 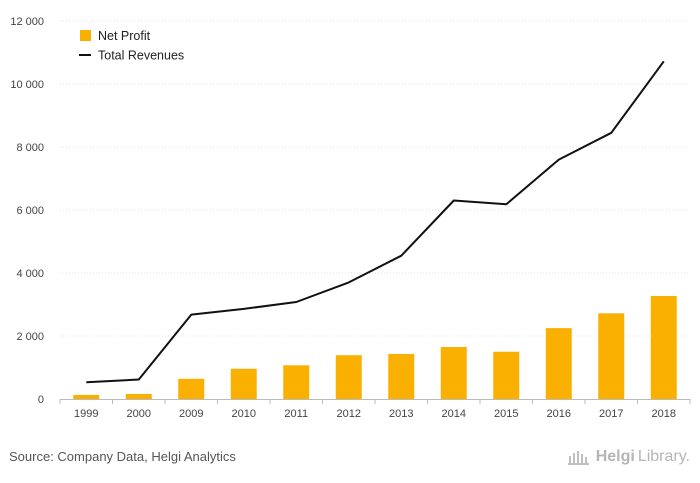 I want to click on legend-label-net-profit: Net Profit, so click(x=124, y=36).